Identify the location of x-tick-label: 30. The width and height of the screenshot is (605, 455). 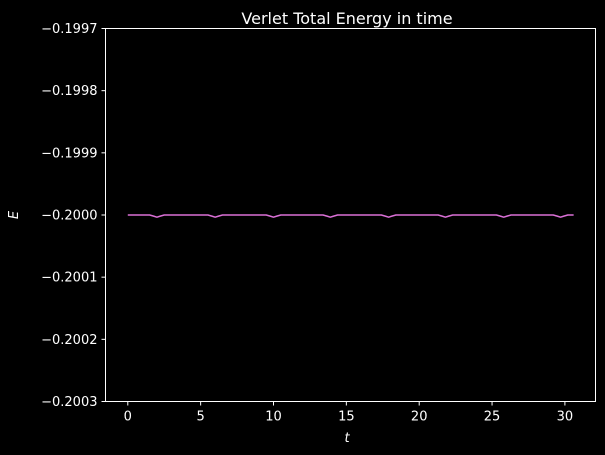
(565, 417).